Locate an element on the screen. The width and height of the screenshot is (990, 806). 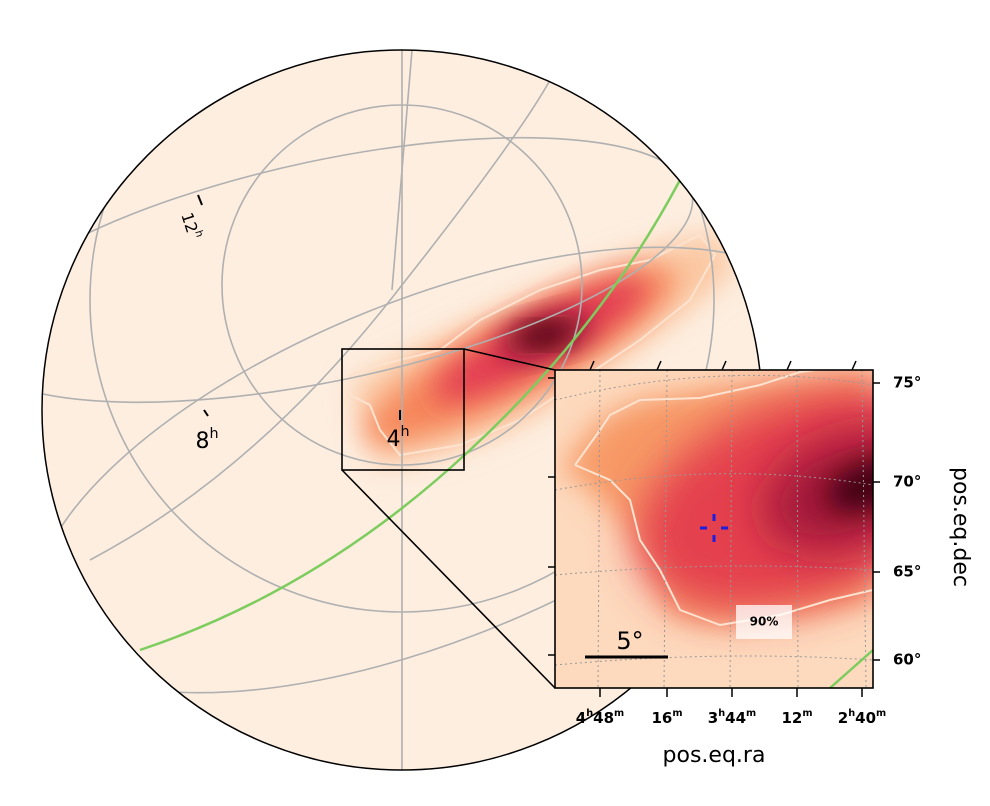
label-part: 3 is located at coordinates (713, 718).